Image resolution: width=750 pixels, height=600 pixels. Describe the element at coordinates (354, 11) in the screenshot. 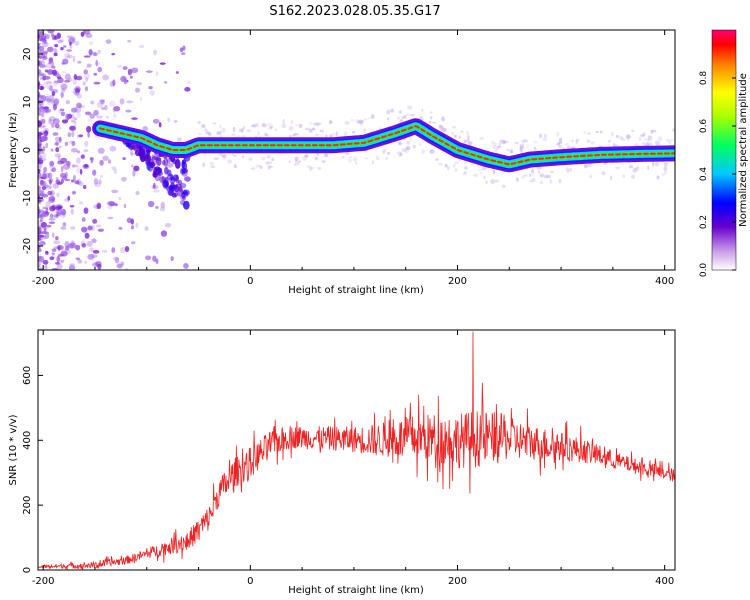

I see `figure-title: S162.2023.028.05.35.G17` at that location.